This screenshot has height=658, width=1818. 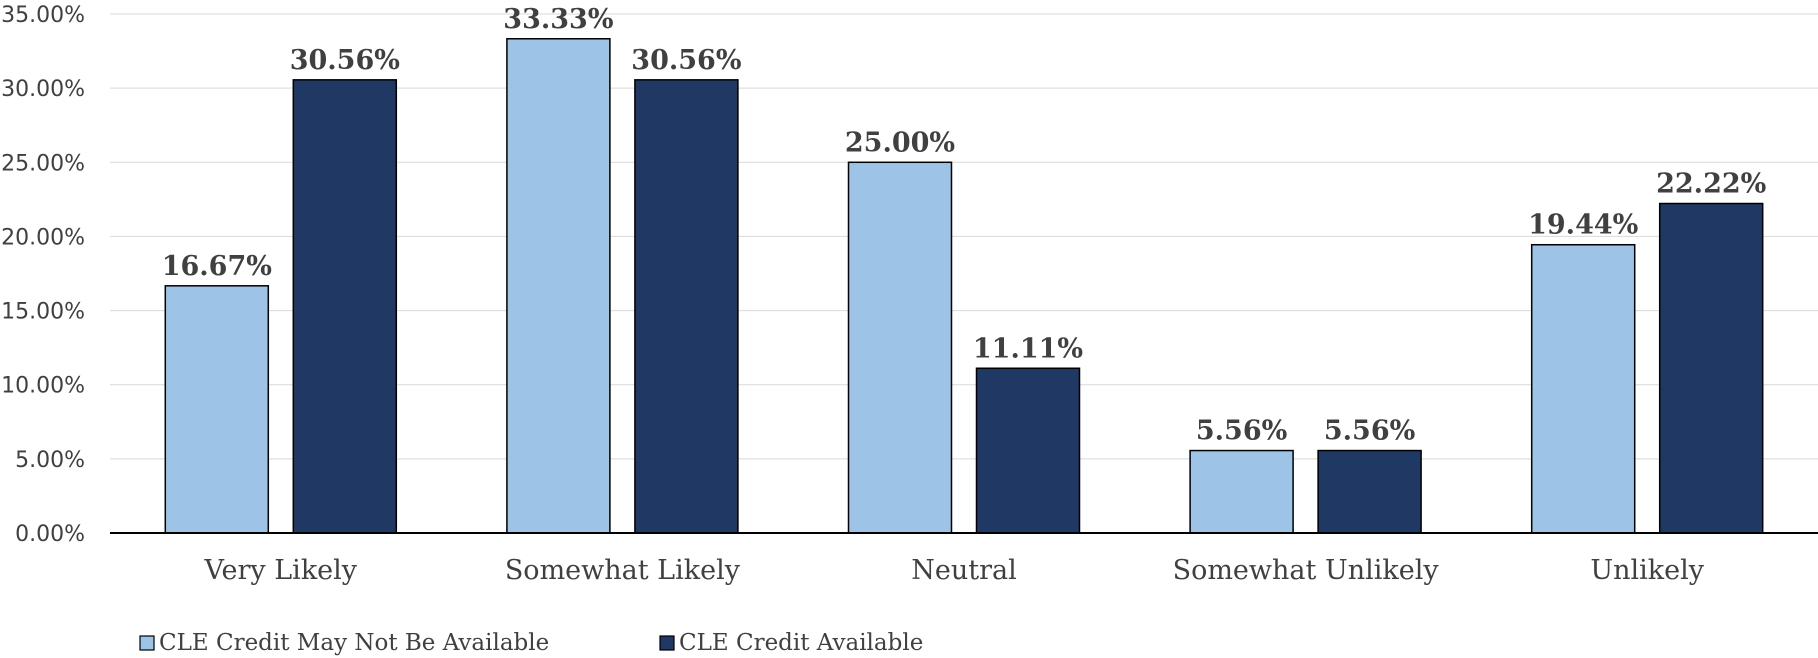 What do you see at coordinates (43, 163) in the screenshot?
I see `y-tick-label: 25.00%` at bounding box center [43, 163].